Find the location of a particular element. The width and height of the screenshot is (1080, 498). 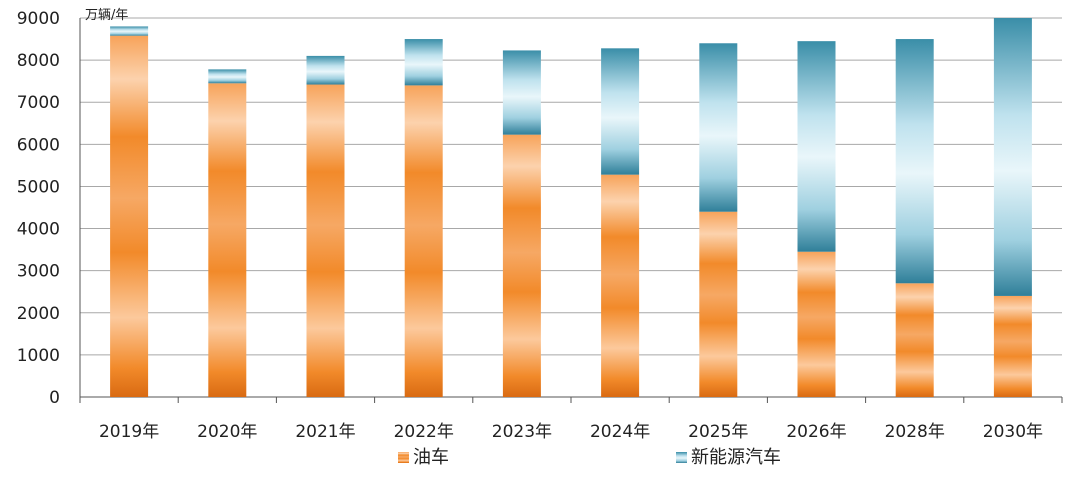

x-tick-label: 2028年 is located at coordinates (915, 432).